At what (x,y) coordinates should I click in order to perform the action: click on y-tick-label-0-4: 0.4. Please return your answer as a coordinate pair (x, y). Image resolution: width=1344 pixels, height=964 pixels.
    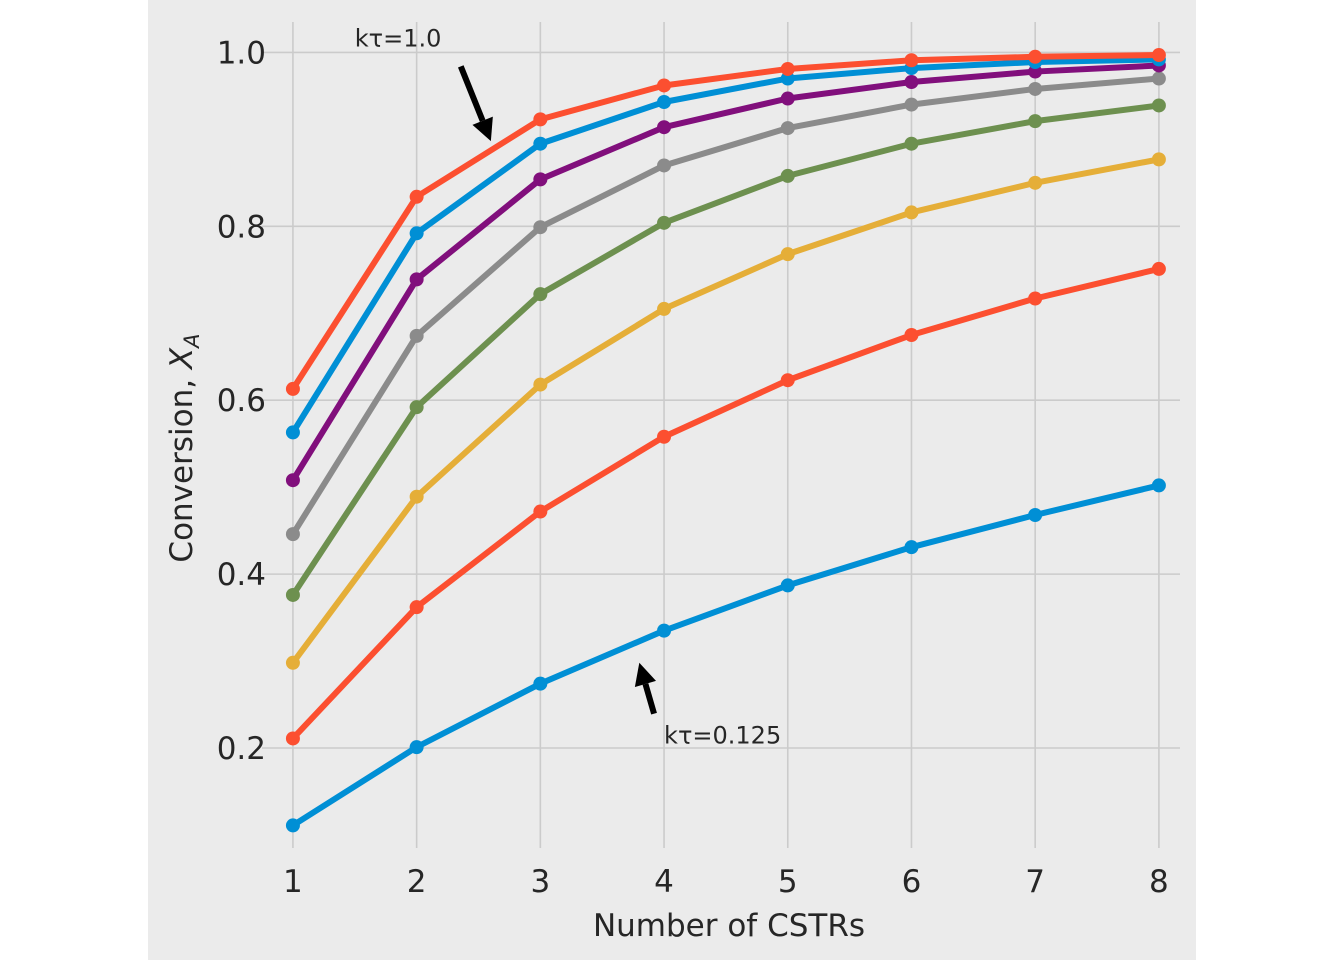
    Looking at the image, I should click on (241, 575).